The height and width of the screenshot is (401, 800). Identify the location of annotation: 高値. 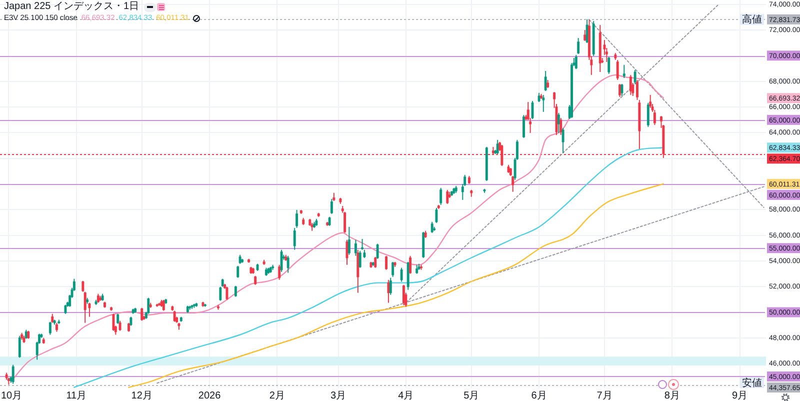
(752, 20).